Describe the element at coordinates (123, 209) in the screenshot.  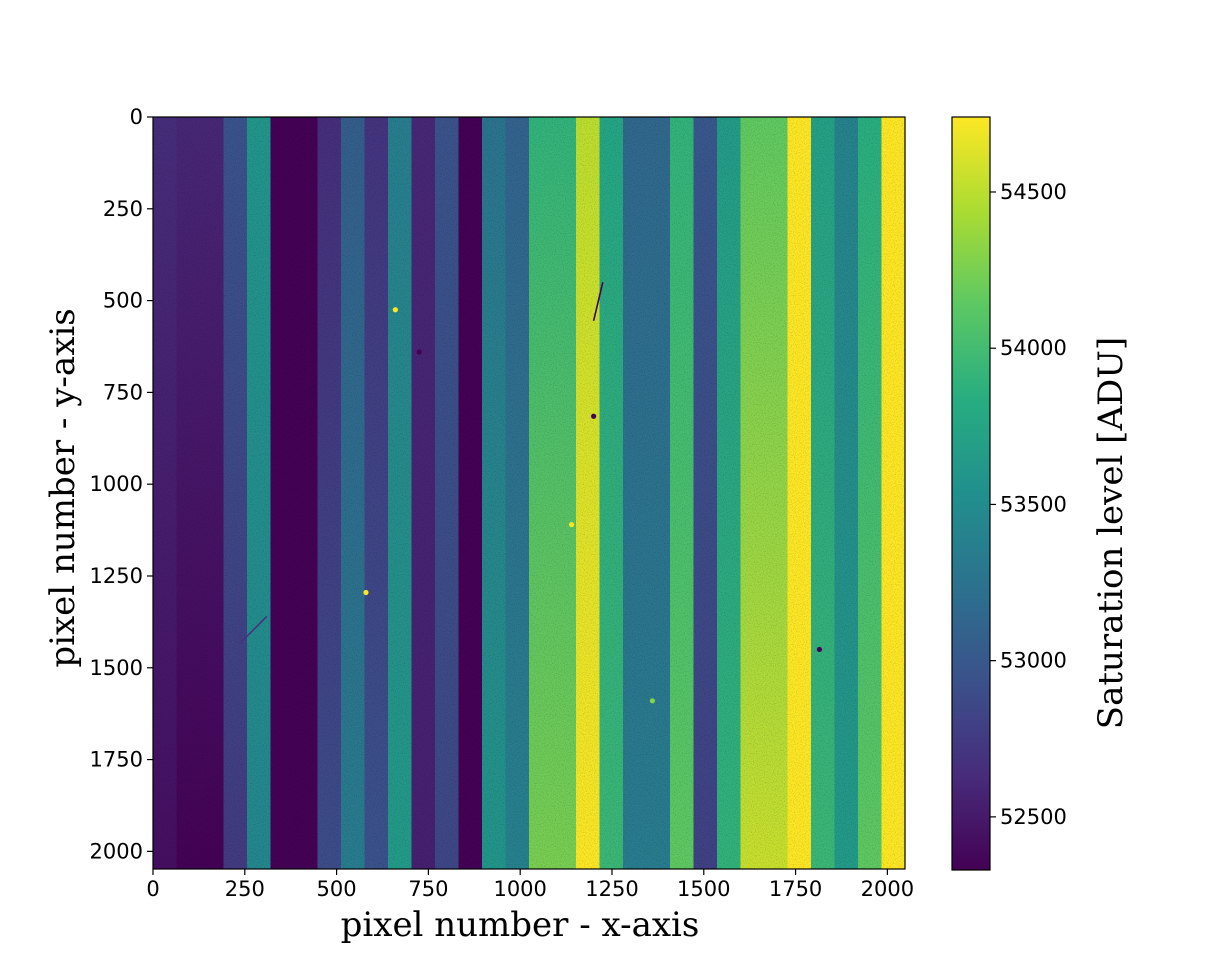
I see `y-tick-label: 250` at that location.